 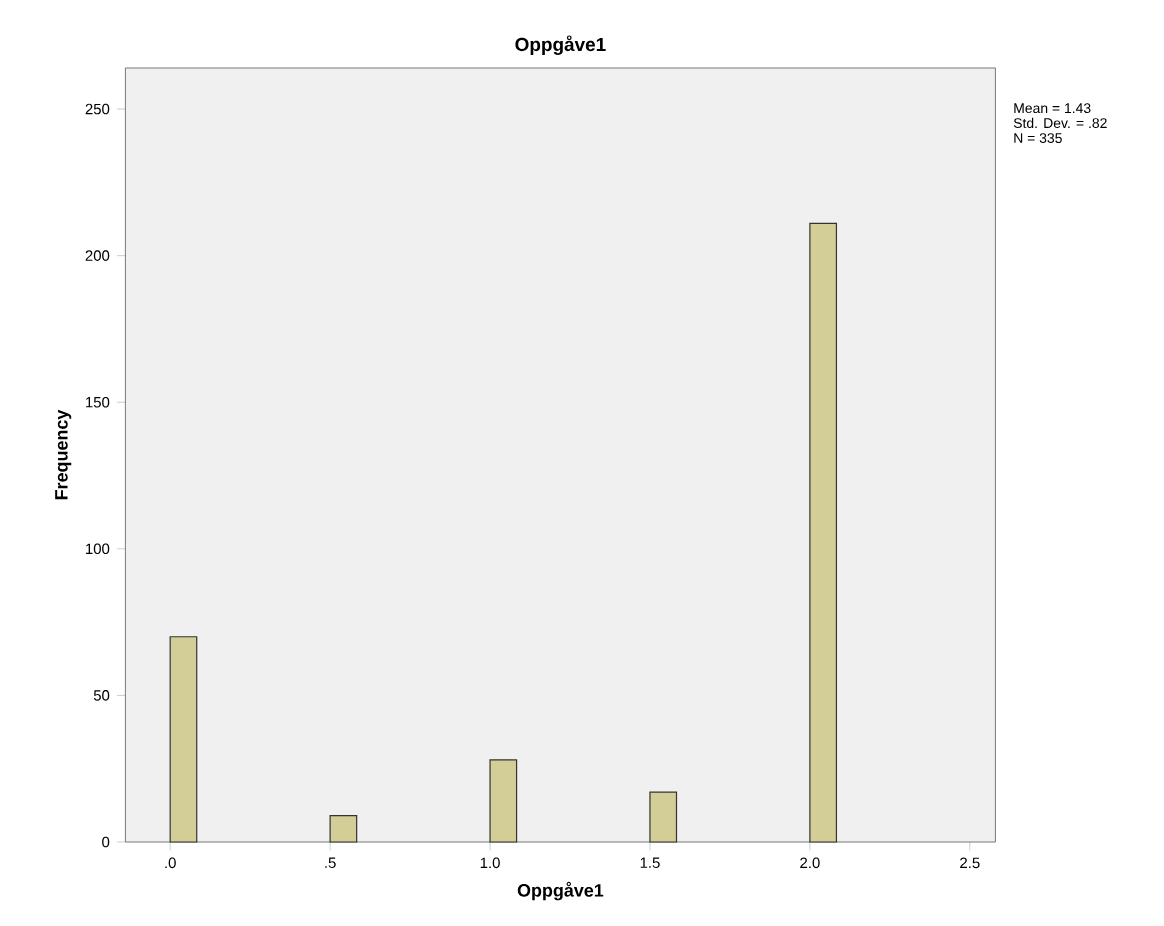 What do you see at coordinates (560, 891) in the screenshot?
I see `x-axis-title: Oppgåve1` at bounding box center [560, 891].